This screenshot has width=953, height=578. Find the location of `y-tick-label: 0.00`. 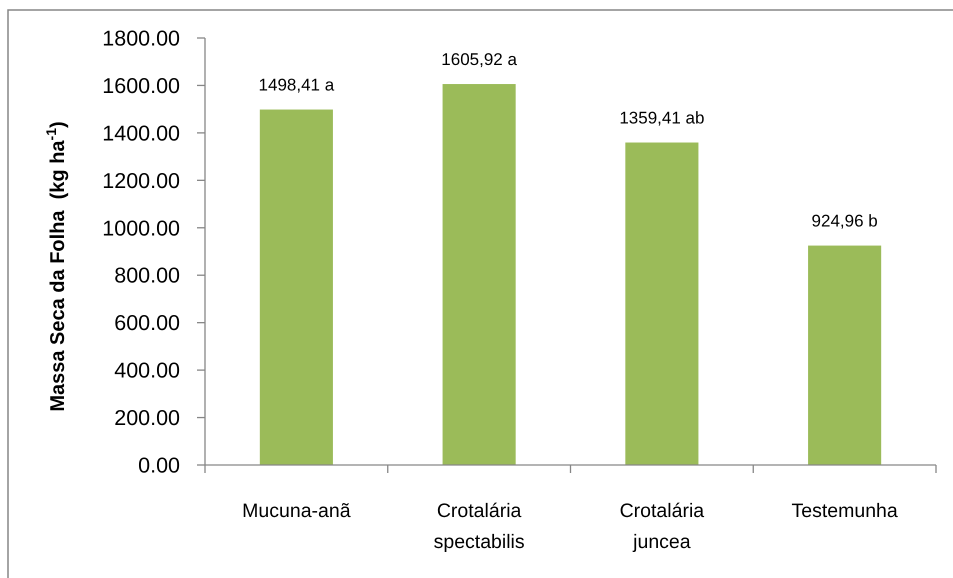

y-tick-label: 0.00 is located at coordinates (159, 466).